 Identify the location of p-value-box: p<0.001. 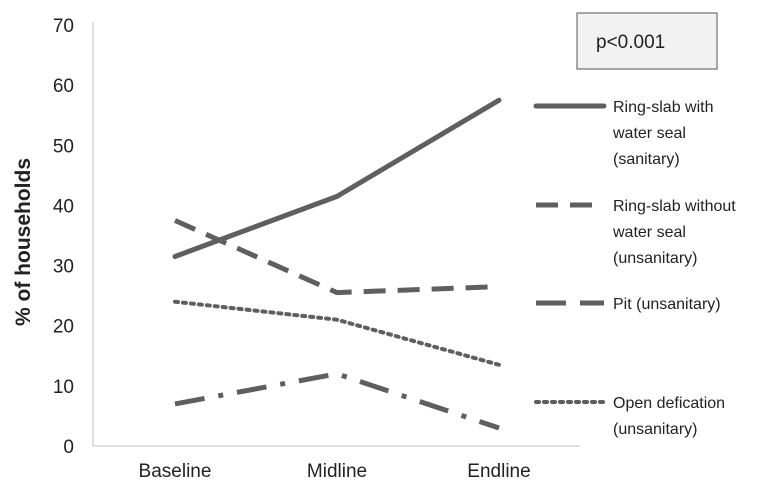
(647, 41).